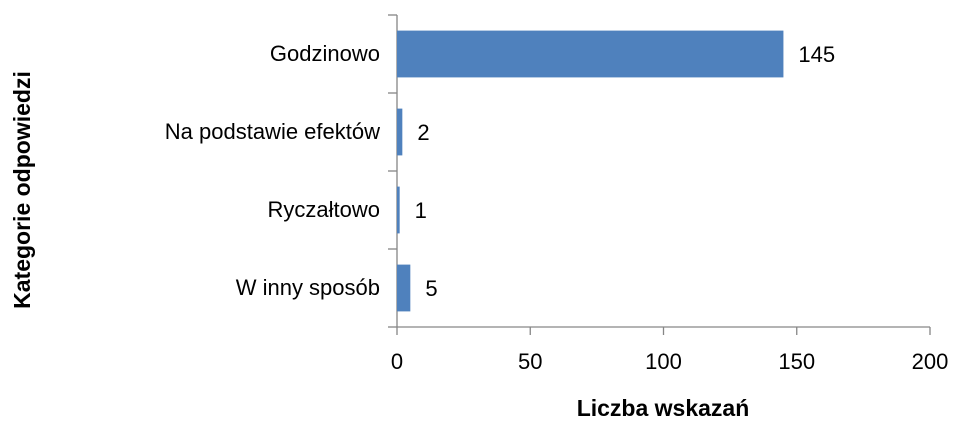 This screenshot has height=426, width=955. I want to click on x-tick-label: 0, so click(397, 361).